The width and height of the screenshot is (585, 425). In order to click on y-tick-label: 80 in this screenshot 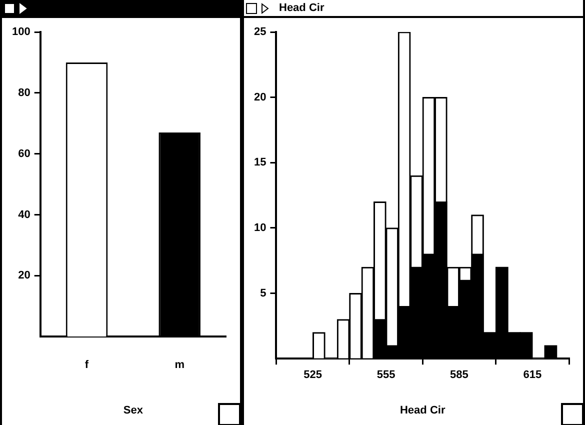, I will do `click(24, 92)`.